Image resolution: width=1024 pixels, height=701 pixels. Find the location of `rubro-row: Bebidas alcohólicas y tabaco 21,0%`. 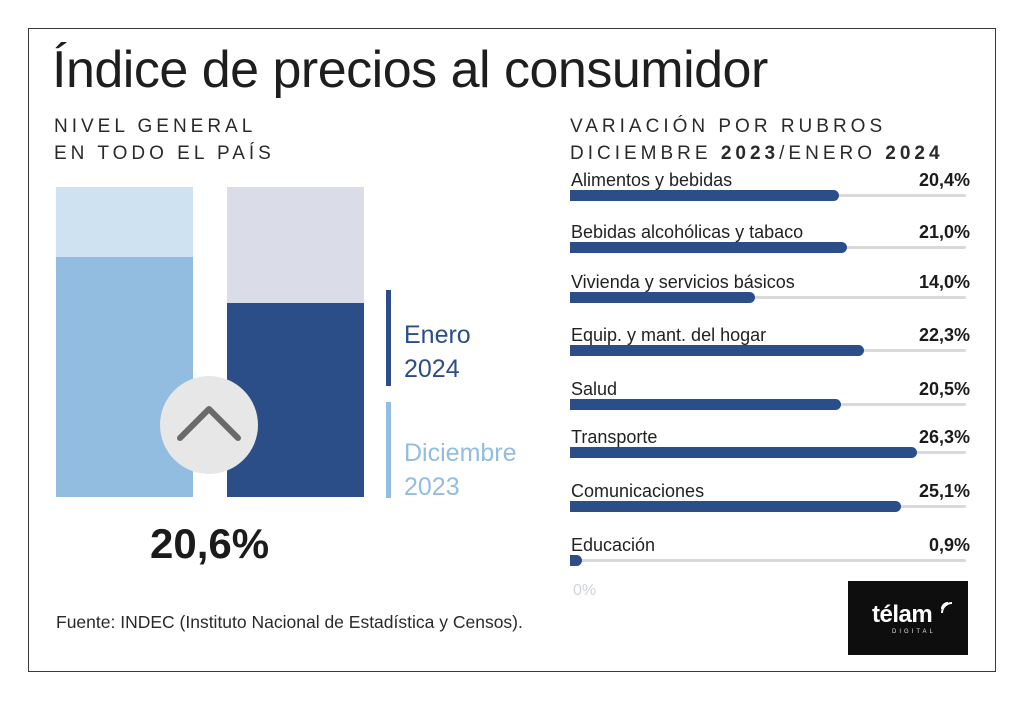

rubro-row: Bebidas alcohólicas y tabaco 21,0% is located at coordinates (770, 248).